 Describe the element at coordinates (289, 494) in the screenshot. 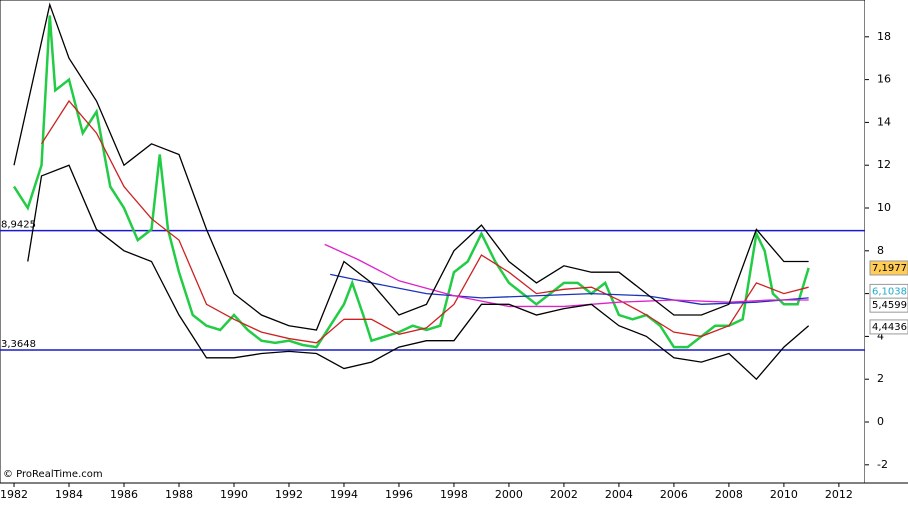

I see `x-tick-label: 1992` at that location.